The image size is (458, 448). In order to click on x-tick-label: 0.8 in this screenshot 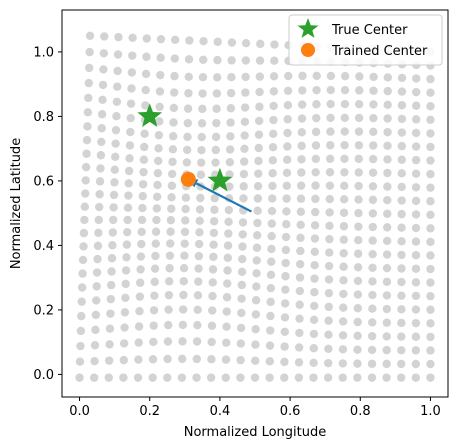, I will do `click(360, 411)`.